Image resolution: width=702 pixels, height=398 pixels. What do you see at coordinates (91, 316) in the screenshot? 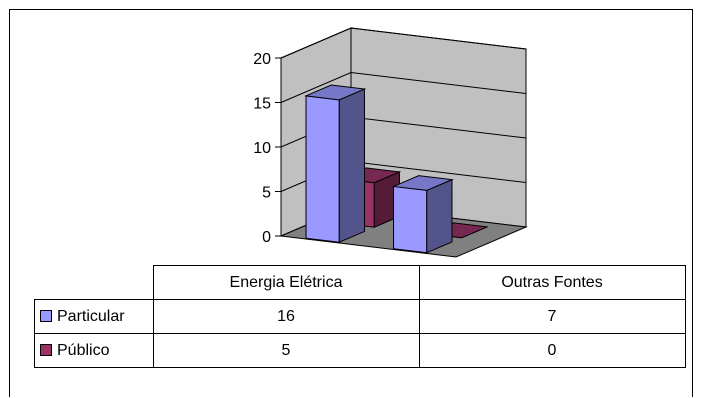
I see `series-name: Particular` at bounding box center [91, 316].